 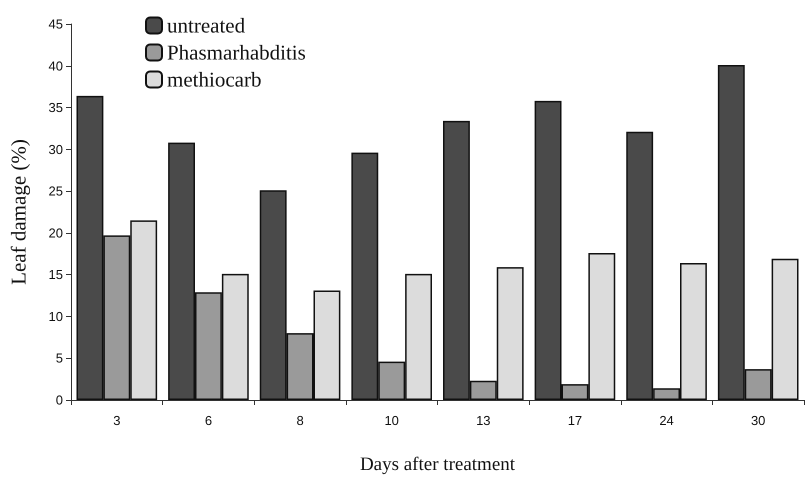 What do you see at coordinates (55, 316) in the screenshot?
I see `y-tick-label: 10` at bounding box center [55, 316].